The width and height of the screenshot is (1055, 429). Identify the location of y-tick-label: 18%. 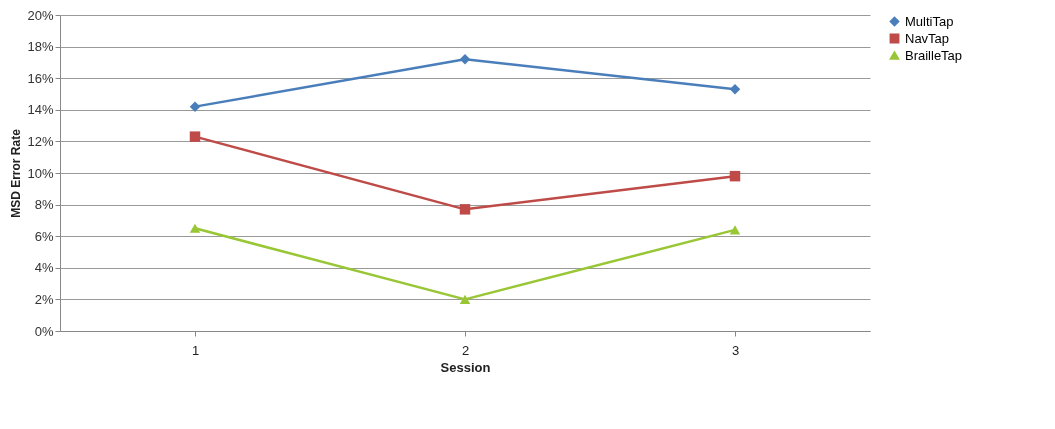
(40, 47).